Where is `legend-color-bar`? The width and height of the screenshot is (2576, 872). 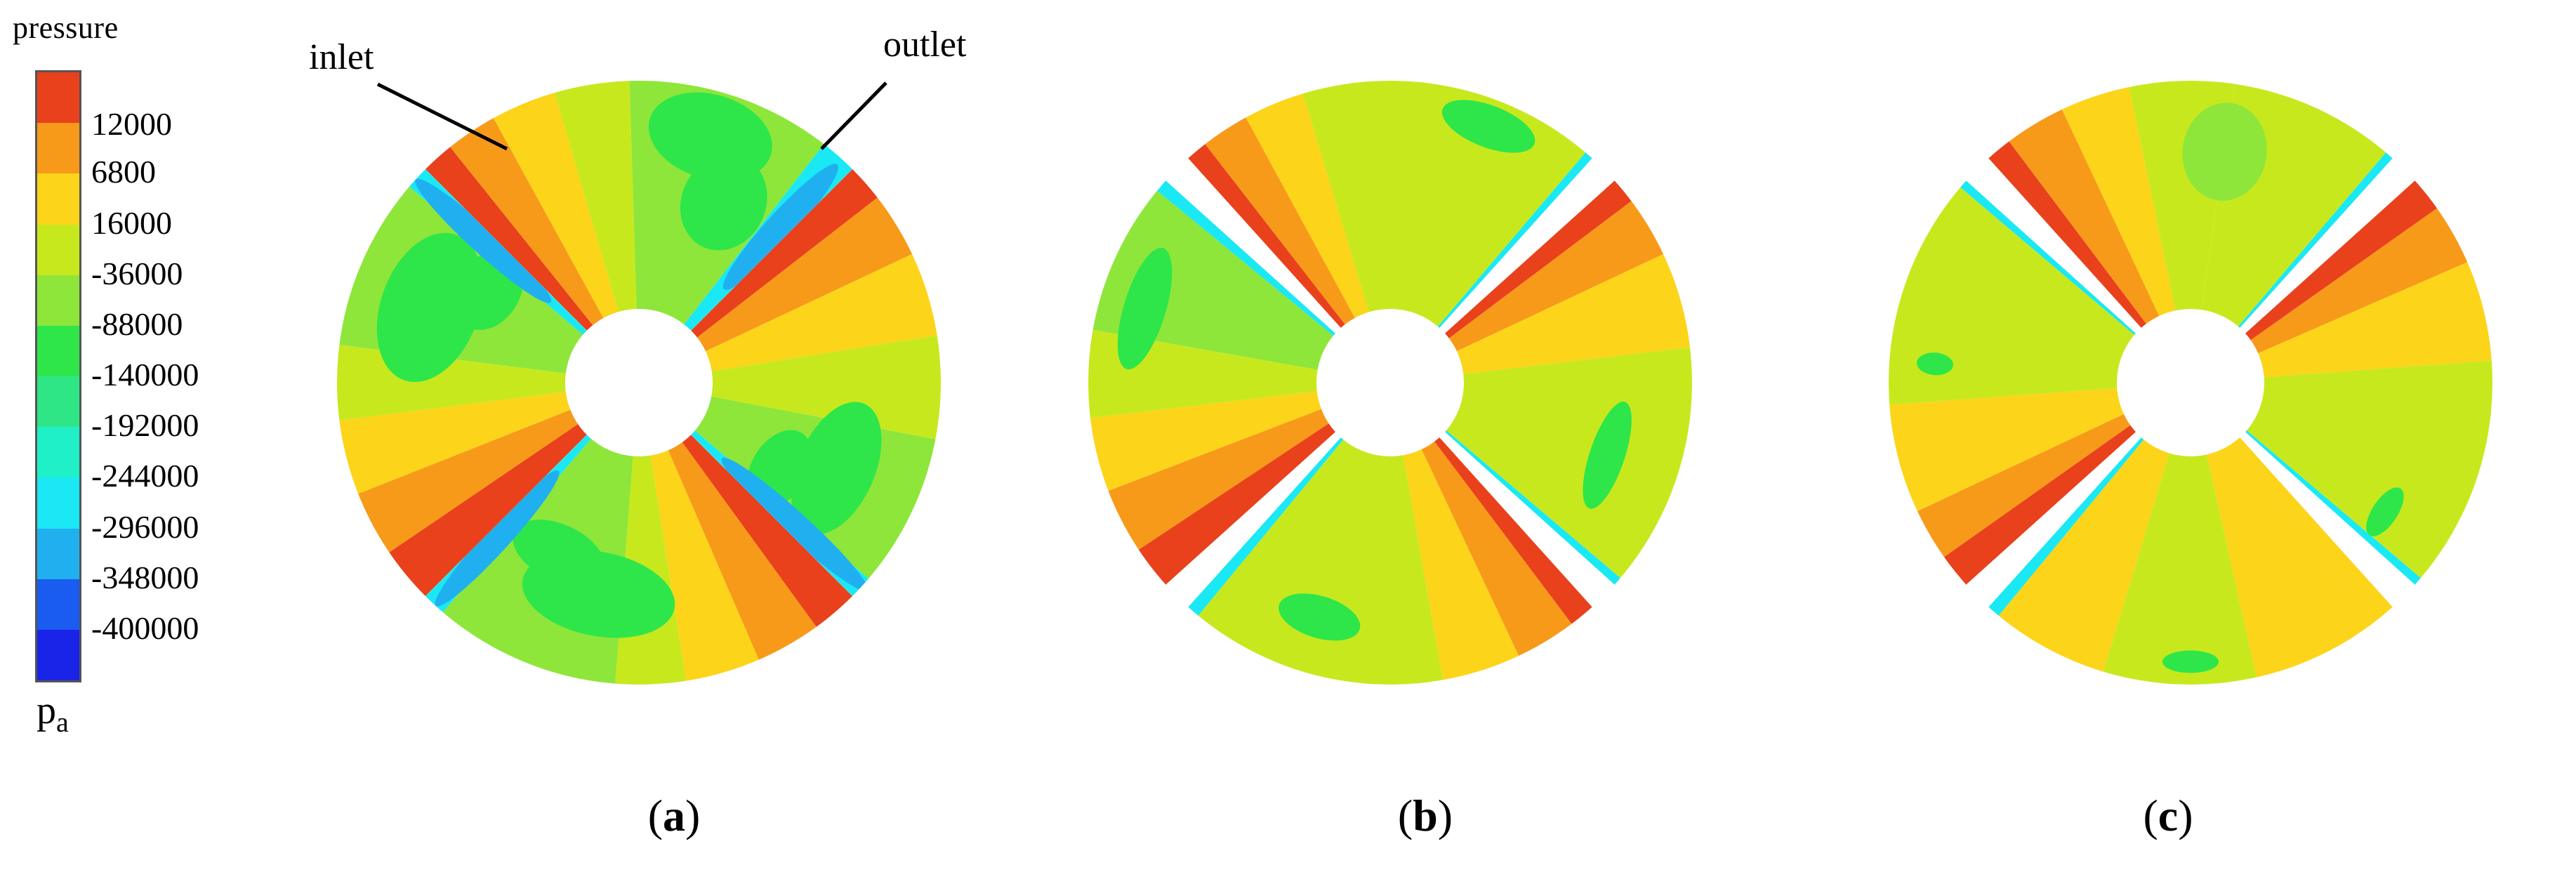
legend-color-bar is located at coordinates (58, 376).